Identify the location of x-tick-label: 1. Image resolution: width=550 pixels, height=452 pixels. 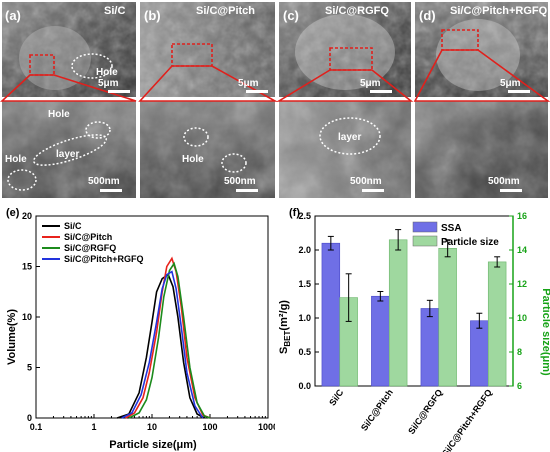
(93, 427).